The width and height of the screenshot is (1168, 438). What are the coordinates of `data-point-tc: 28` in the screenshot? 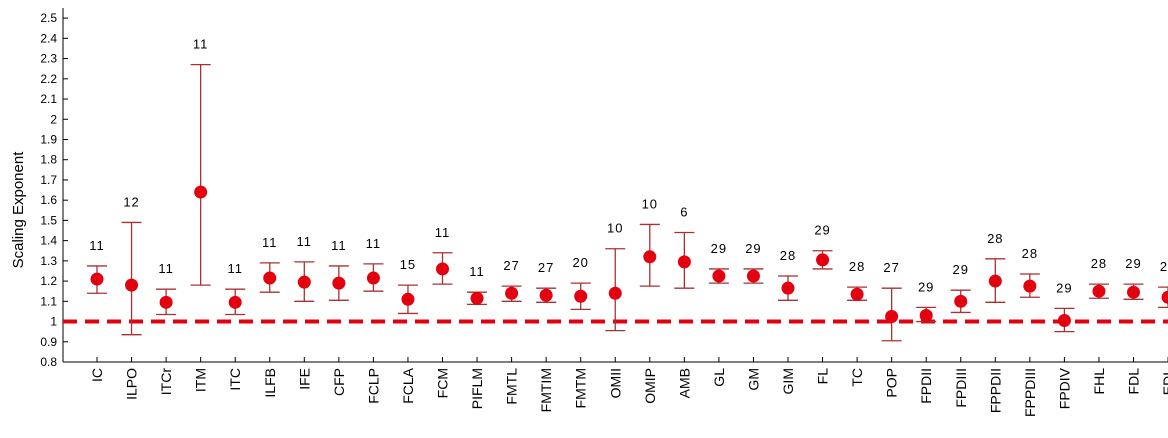 It's located at (857, 280).